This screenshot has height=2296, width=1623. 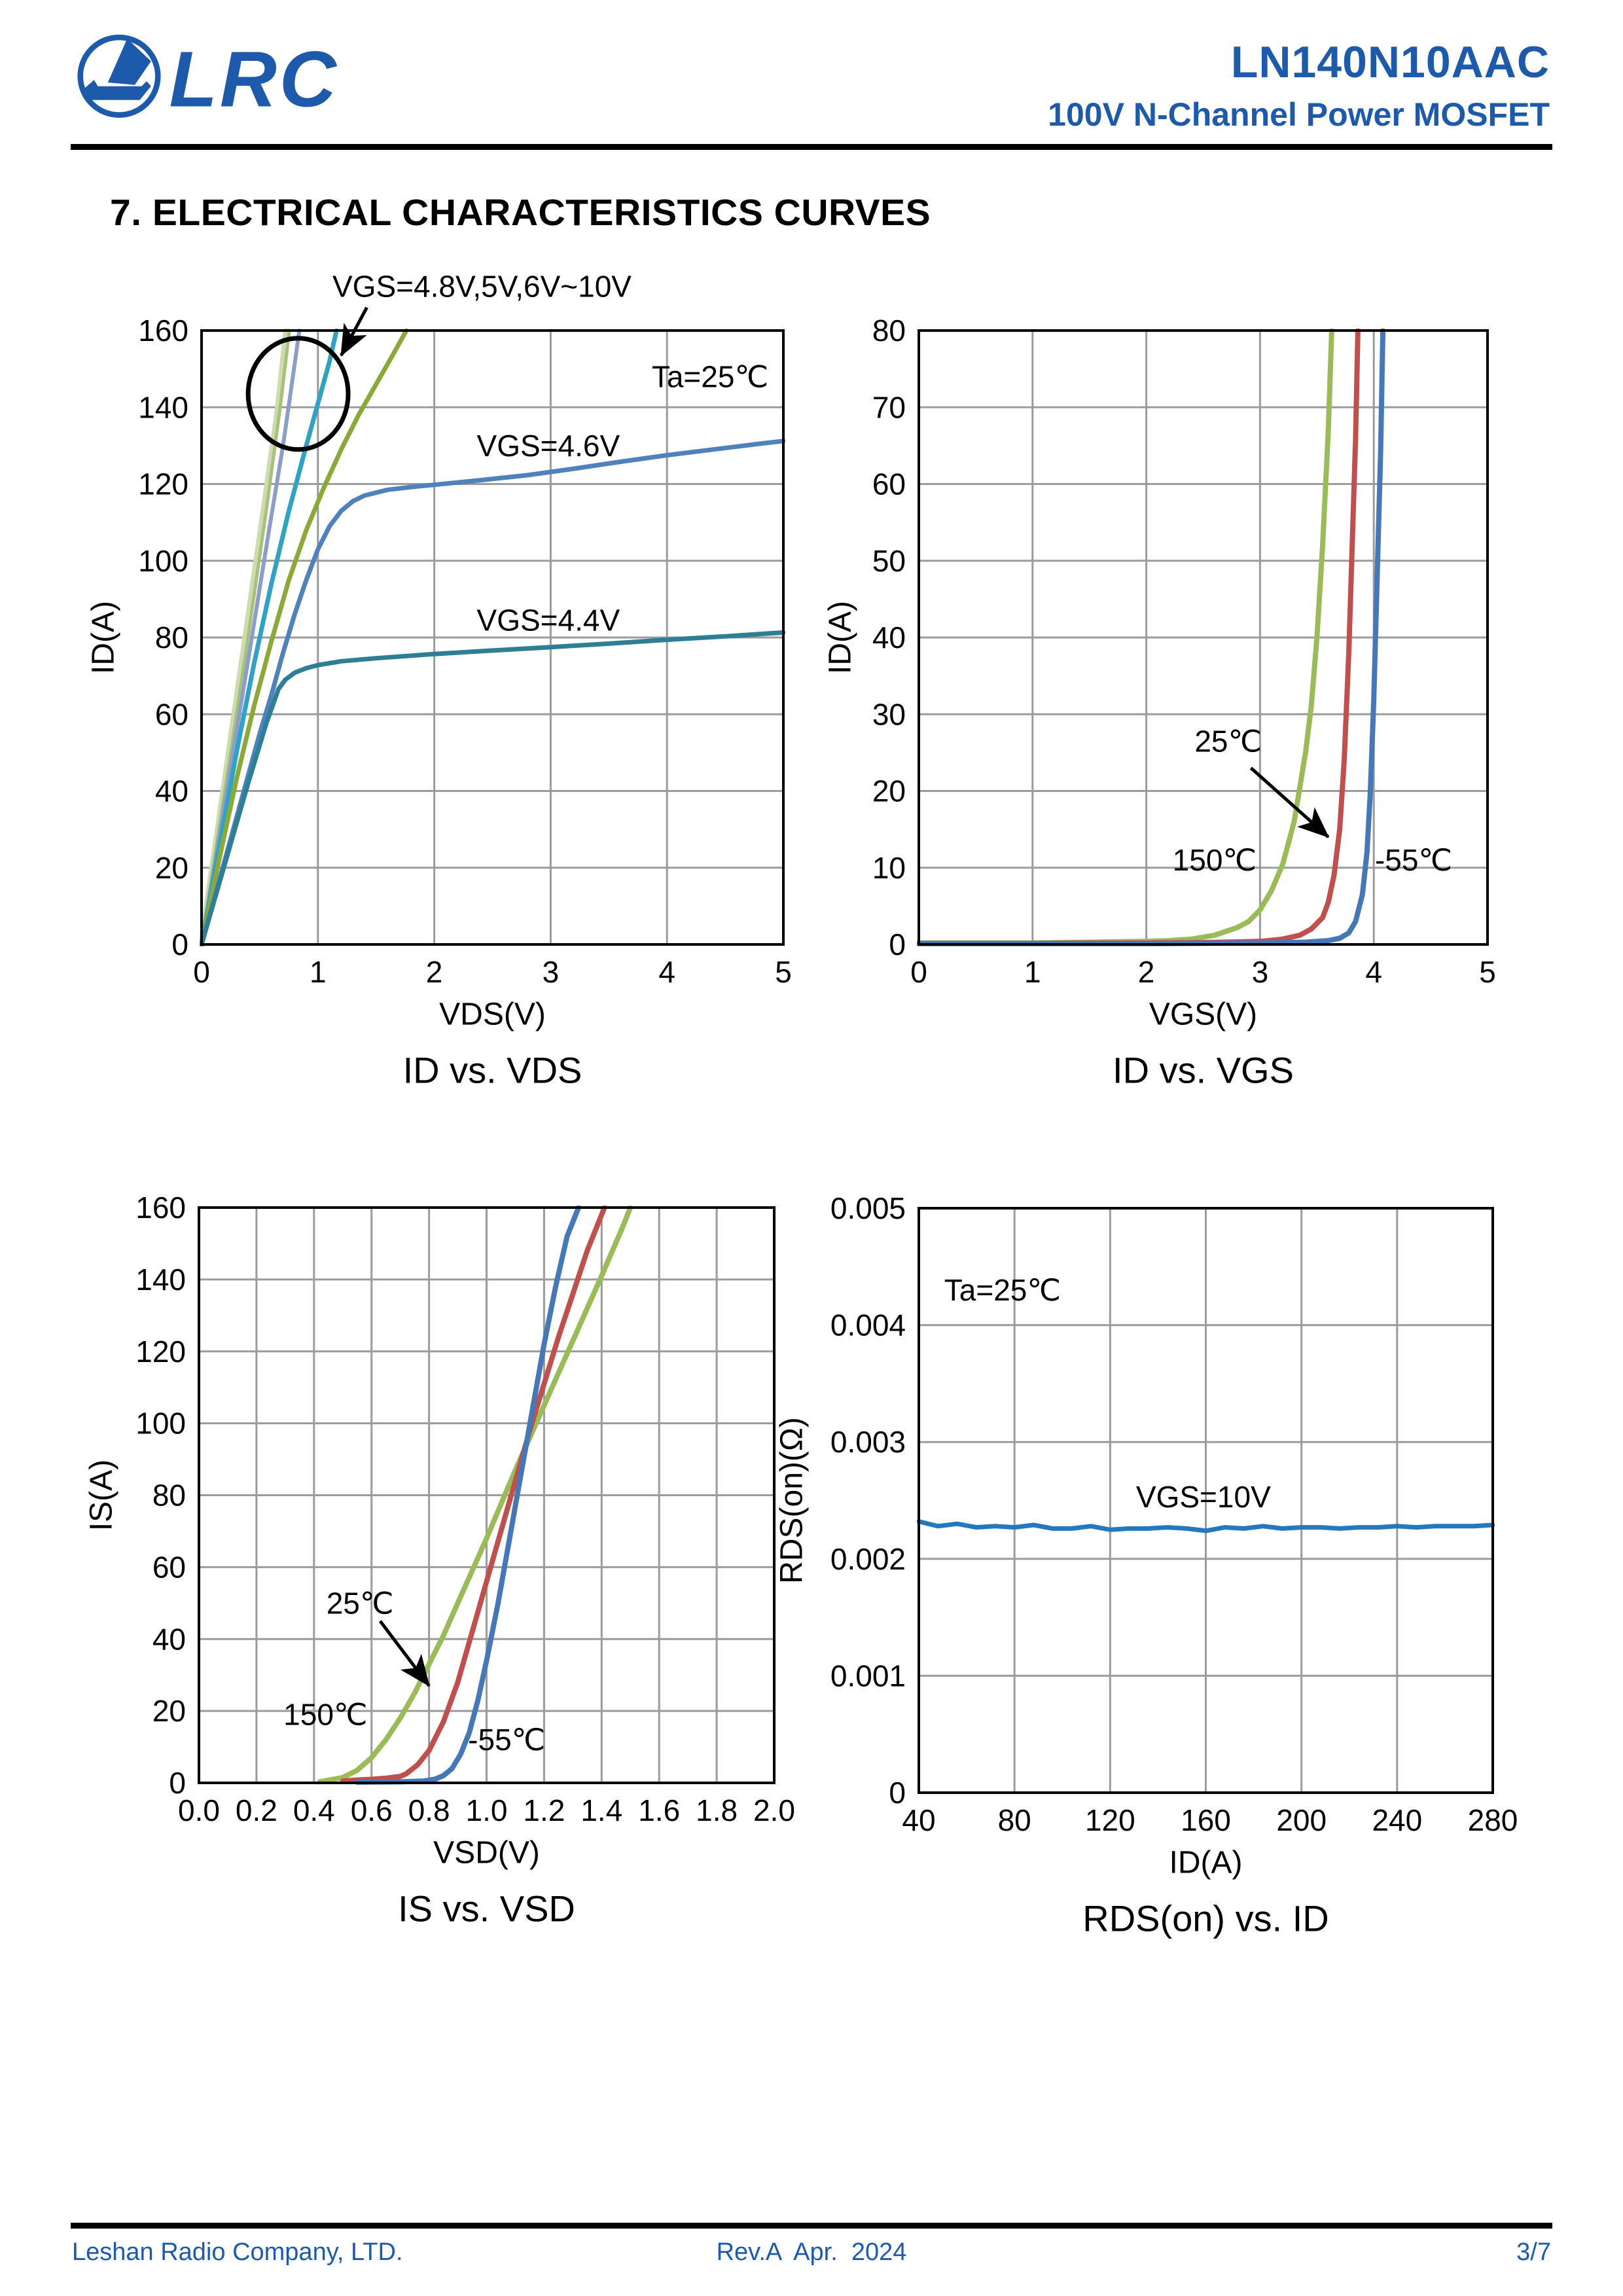 I want to click on svg-text: 2.0, so click(x=774, y=1810).